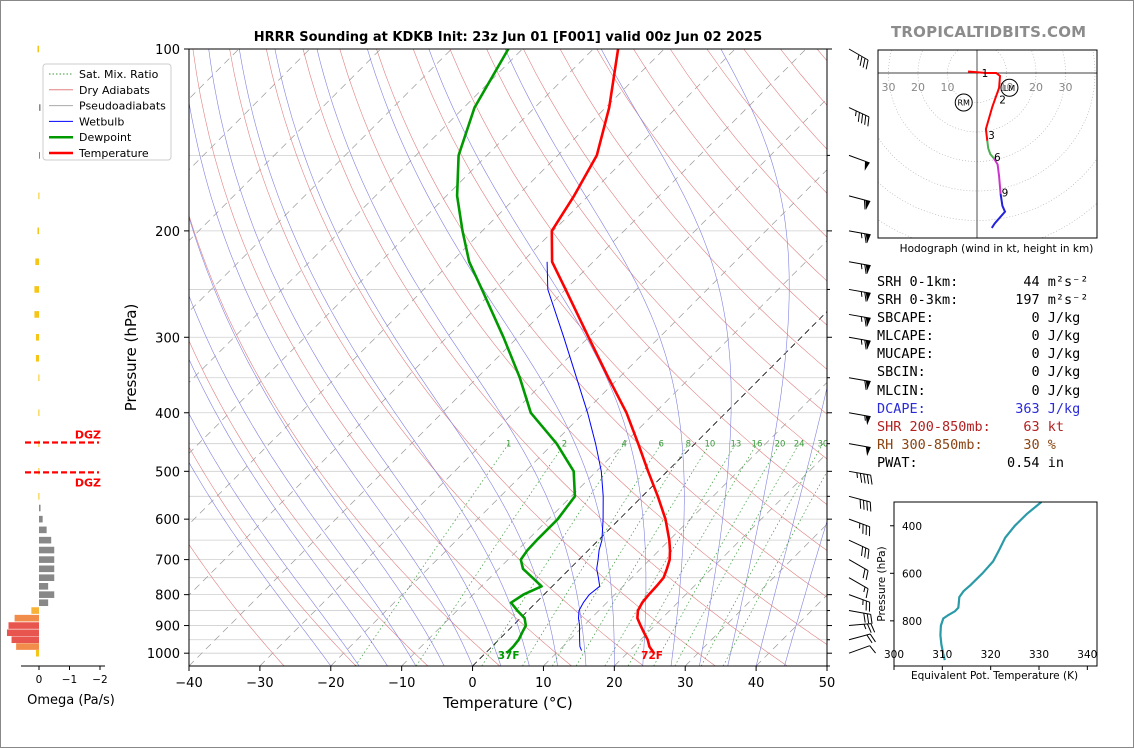 This screenshot has height=749, width=1134. What do you see at coordinates (912, 574) in the screenshot?
I see `theta-e-y-tick-label: 600` at bounding box center [912, 574].